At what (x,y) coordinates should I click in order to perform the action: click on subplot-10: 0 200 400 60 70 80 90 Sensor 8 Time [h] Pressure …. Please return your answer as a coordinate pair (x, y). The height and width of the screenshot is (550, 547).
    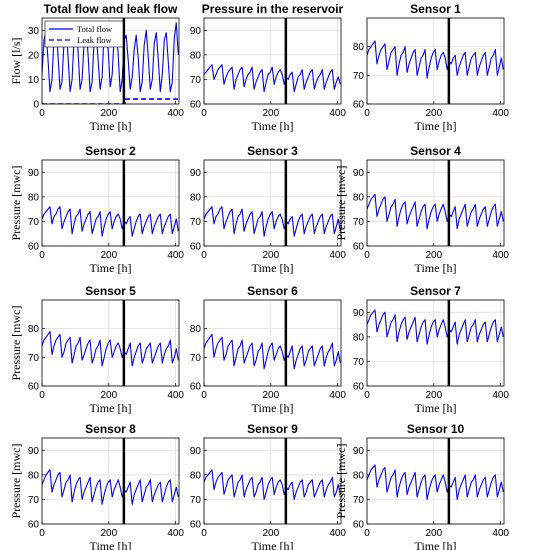
    Looking at the image, I should click on (96, 486).